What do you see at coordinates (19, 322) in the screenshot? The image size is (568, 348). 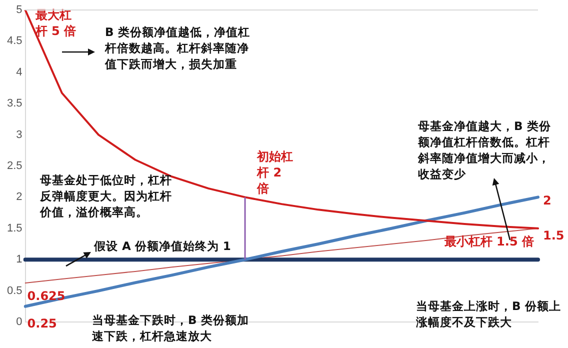 I see `y-tick-label: 0` at bounding box center [19, 322].